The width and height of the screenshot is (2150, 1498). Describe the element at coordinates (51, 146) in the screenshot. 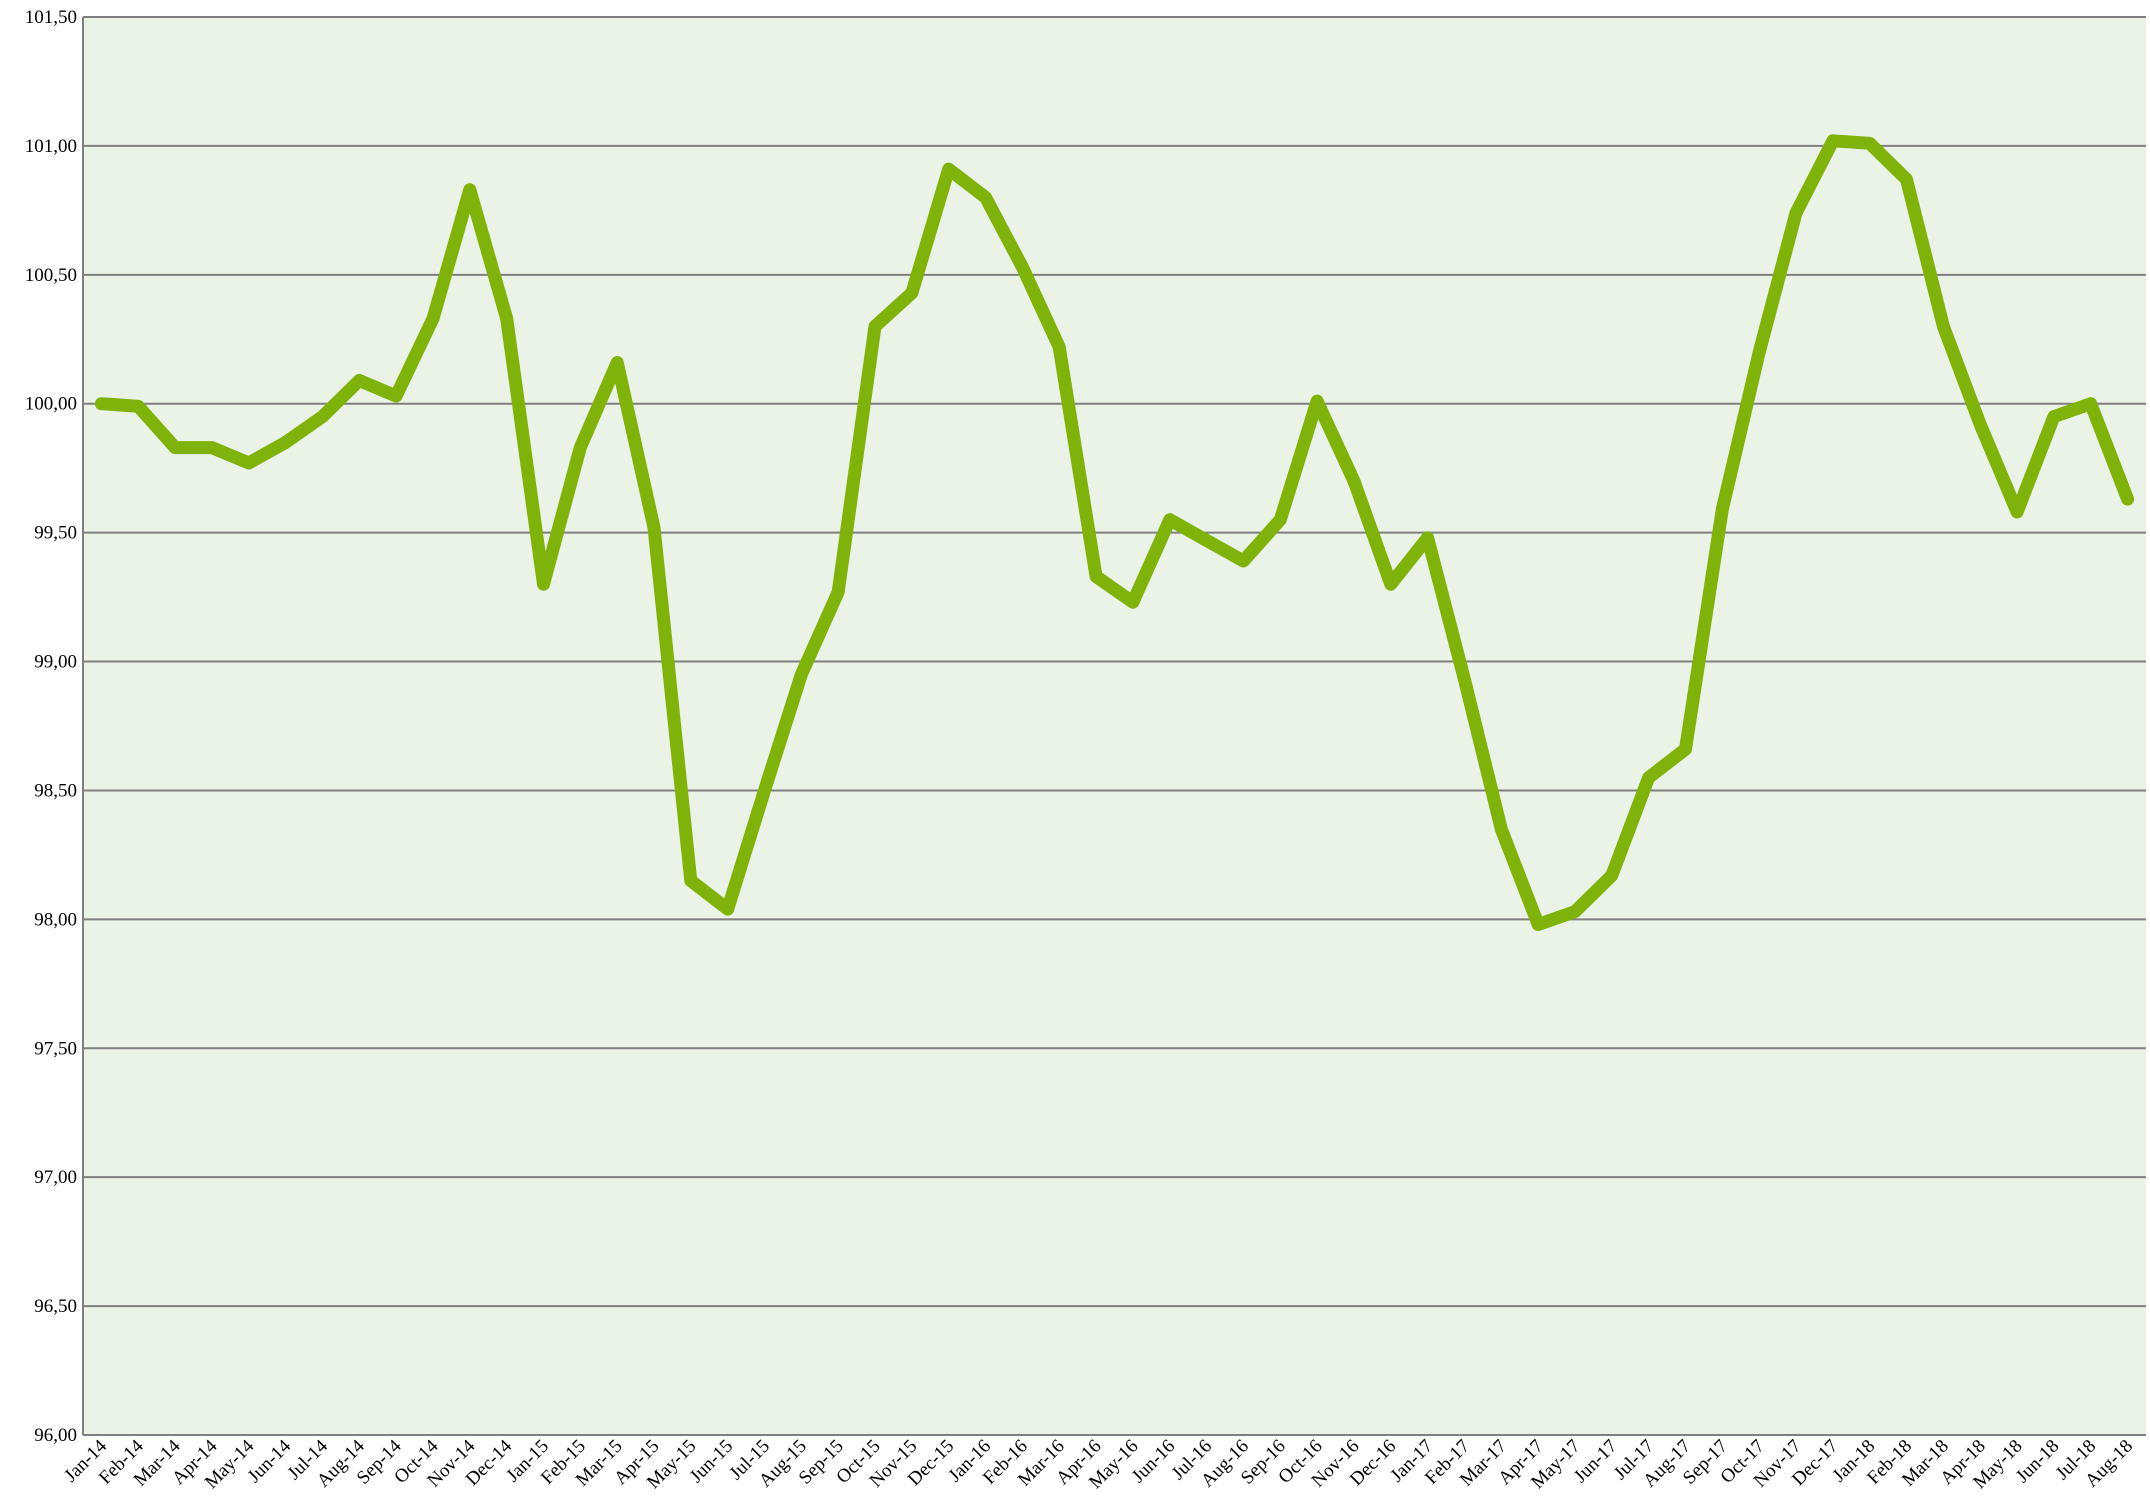

I see `y-tick-label: 101,00` at that location.